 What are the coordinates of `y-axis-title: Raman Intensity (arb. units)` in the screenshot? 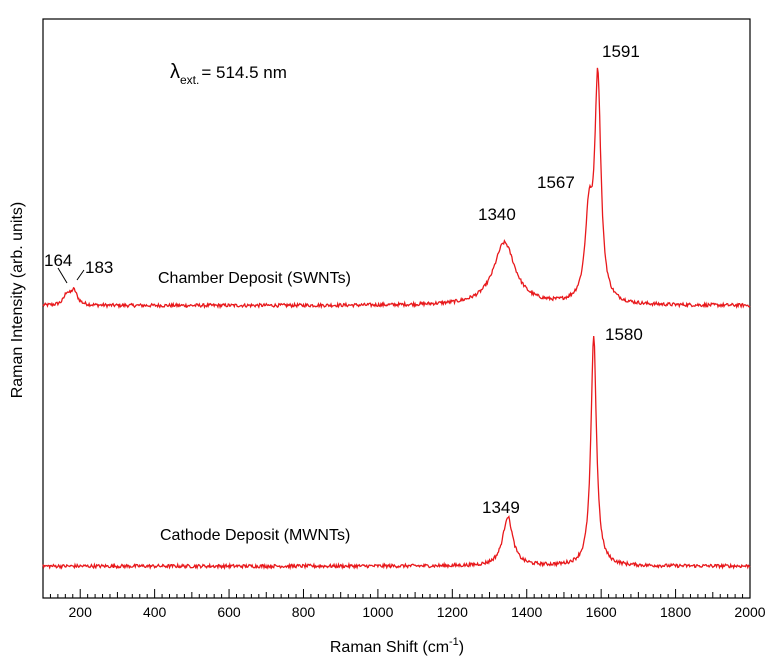 It's located at (17, 300).